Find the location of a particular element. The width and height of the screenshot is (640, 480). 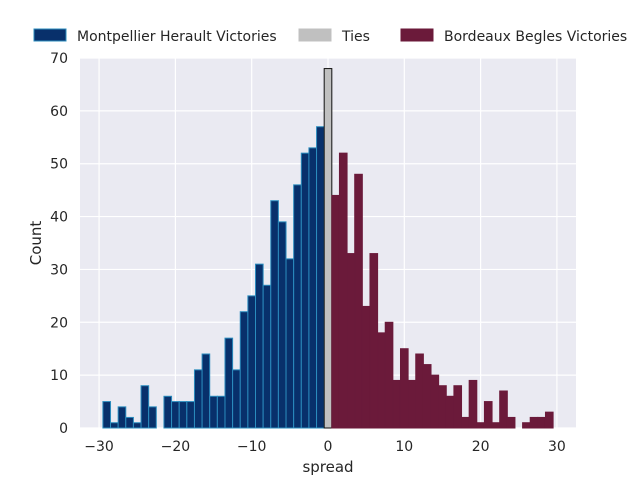

y-tick-label: 60 is located at coordinates (59, 112).